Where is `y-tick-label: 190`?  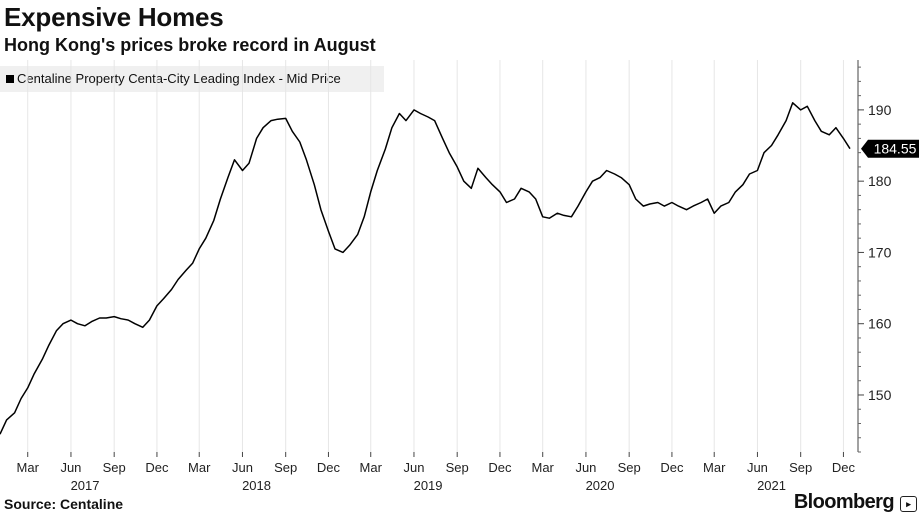
y-tick-label: 190 is located at coordinates (880, 110).